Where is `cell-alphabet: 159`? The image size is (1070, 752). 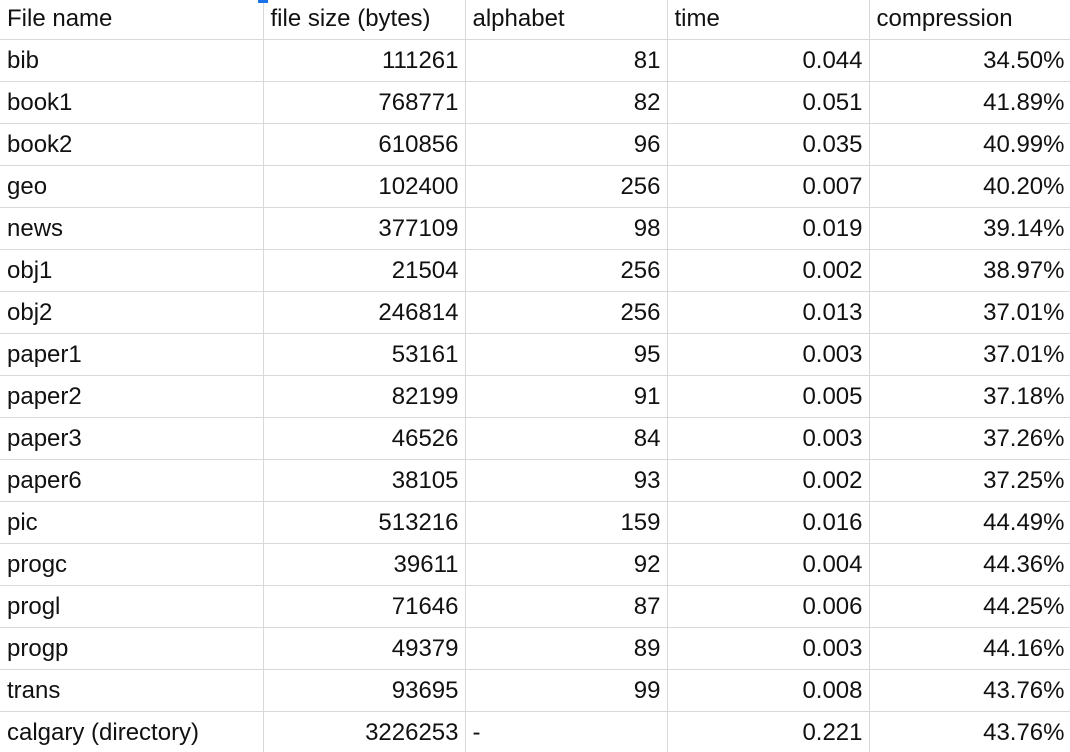
cell-alphabet: 159 is located at coordinates (566, 522).